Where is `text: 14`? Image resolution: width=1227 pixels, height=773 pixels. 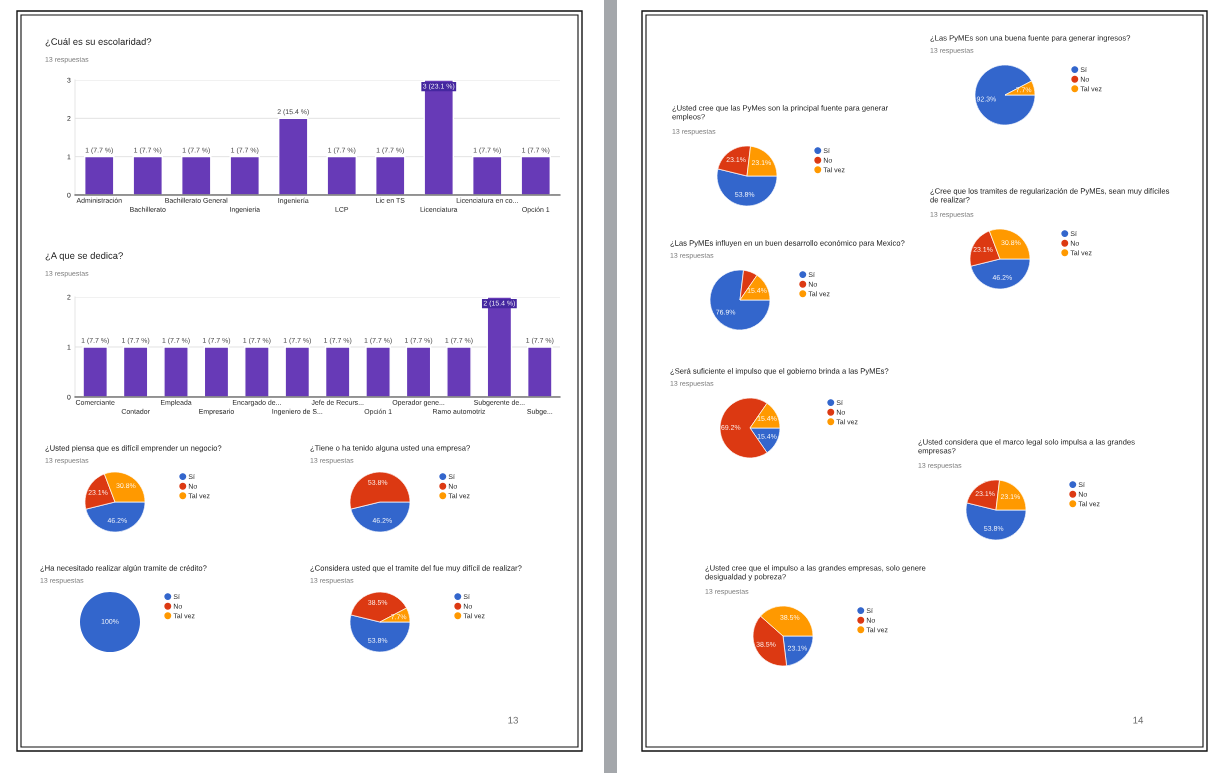 text: 14 is located at coordinates (1138, 720).